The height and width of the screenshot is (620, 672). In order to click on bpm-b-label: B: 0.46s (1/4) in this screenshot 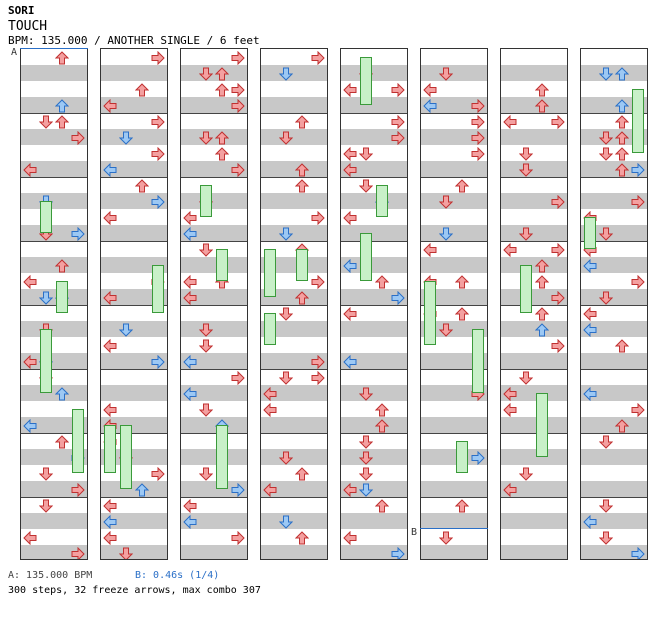, I will do `click(177, 575)`.